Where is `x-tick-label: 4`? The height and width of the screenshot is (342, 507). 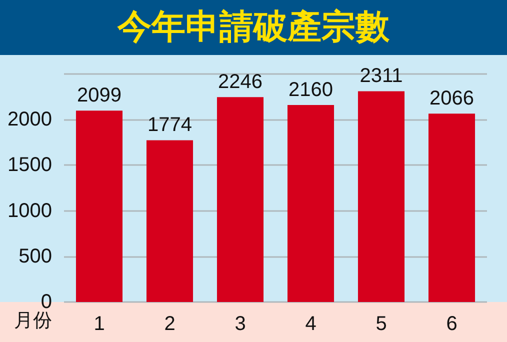 x-tick-label: 4 is located at coordinates (310, 324).